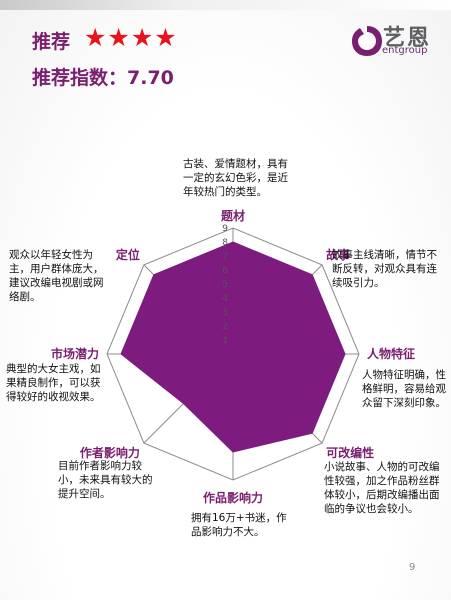  I want to click on entgroup-logo: 艺恩 entgroup, so click(397, 42).